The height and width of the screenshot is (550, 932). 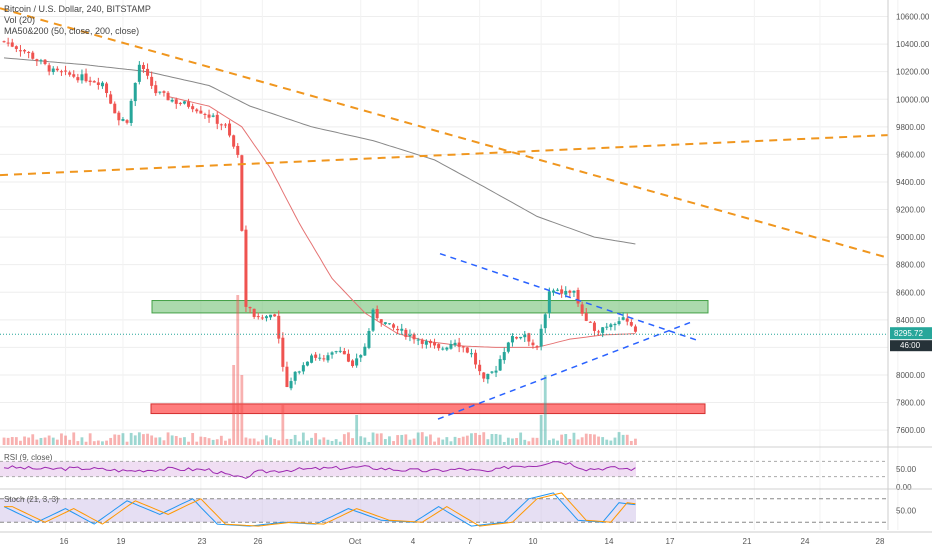 What do you see at coordinates (428, 409) in the screenshot?
I see `support-zone` at bounding box center [428, 409].